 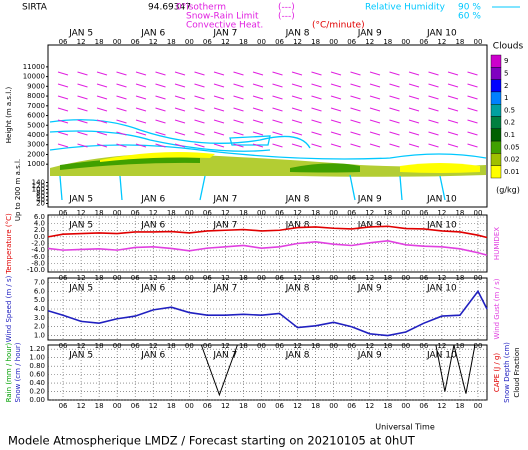 What do you see at coordinates (509, 123) in the screenshot?
I see `colorbar-label: 0.2` at bounding box center [509, 123].